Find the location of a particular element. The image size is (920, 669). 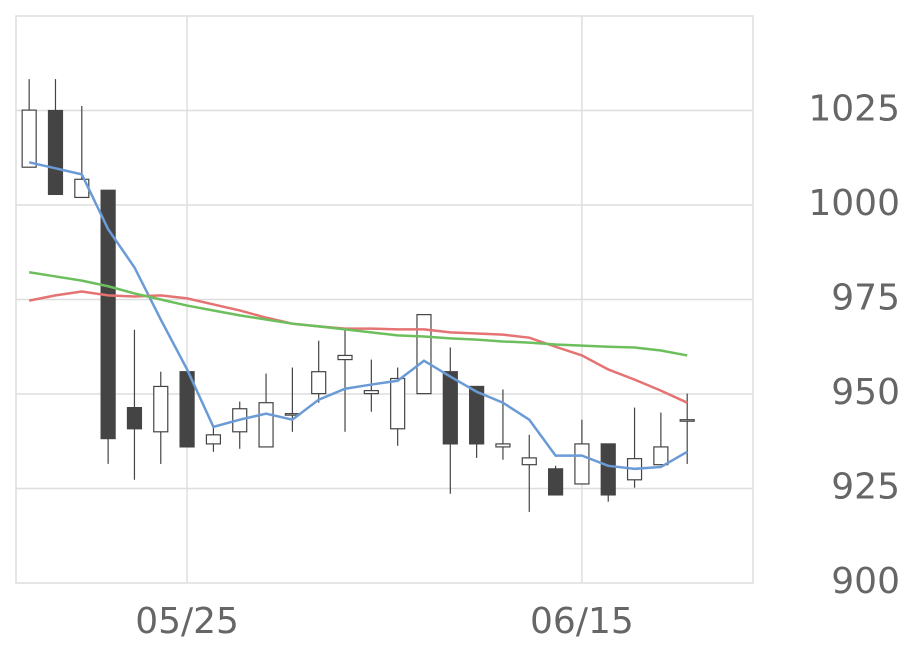

y-tick-label: 975 is located at coordinates (865, 298).